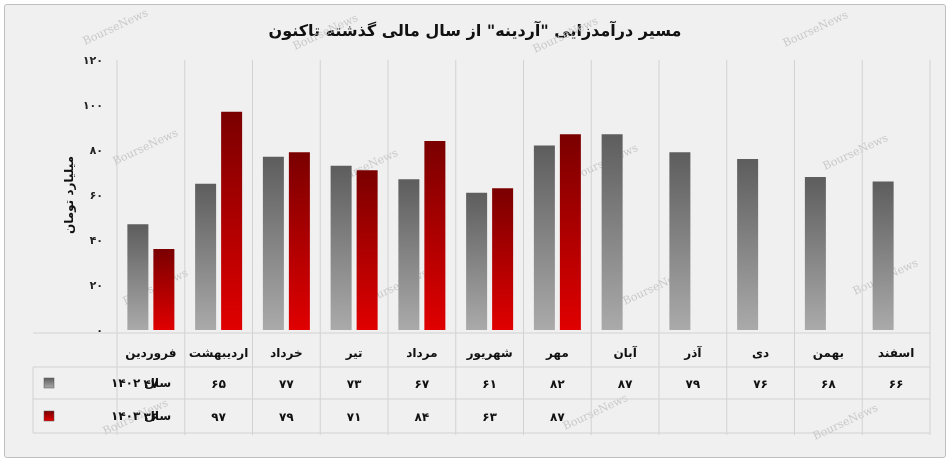 Image resolution: width=950 pixels, height=472 pixels. Describe the element at coordinates (286, 353) in the screenshot. I see `category-label: خرداد` at that location.